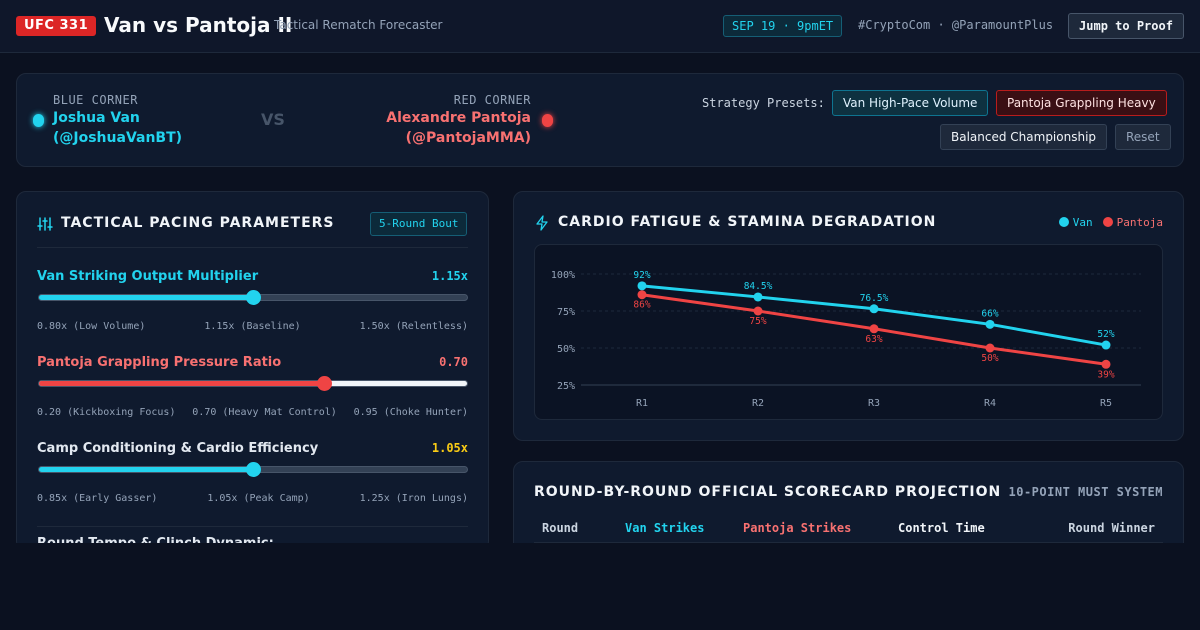 Image resolution: width=1200 pixels, height=630 pixels. I want to click on pantoja-grappling-slider-thumb, so click(325, 383).